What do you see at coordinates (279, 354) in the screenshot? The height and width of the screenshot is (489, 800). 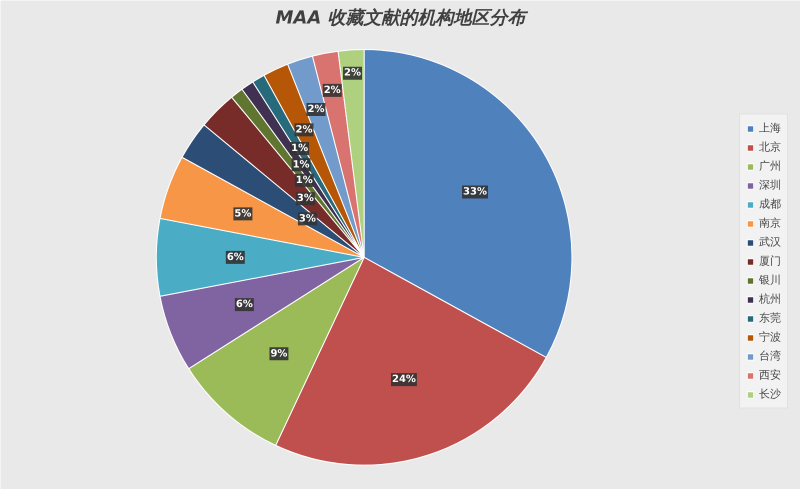 I see `data-label: 9%` at bounding box center [279, 354].